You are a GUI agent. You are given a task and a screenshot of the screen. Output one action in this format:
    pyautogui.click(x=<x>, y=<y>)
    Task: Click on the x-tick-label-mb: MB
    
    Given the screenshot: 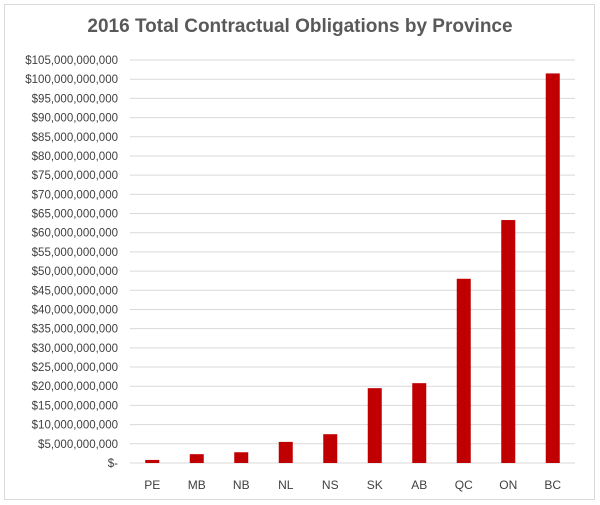 What is the action you would take?
    pyautogui.click(x=197, y=485)
    